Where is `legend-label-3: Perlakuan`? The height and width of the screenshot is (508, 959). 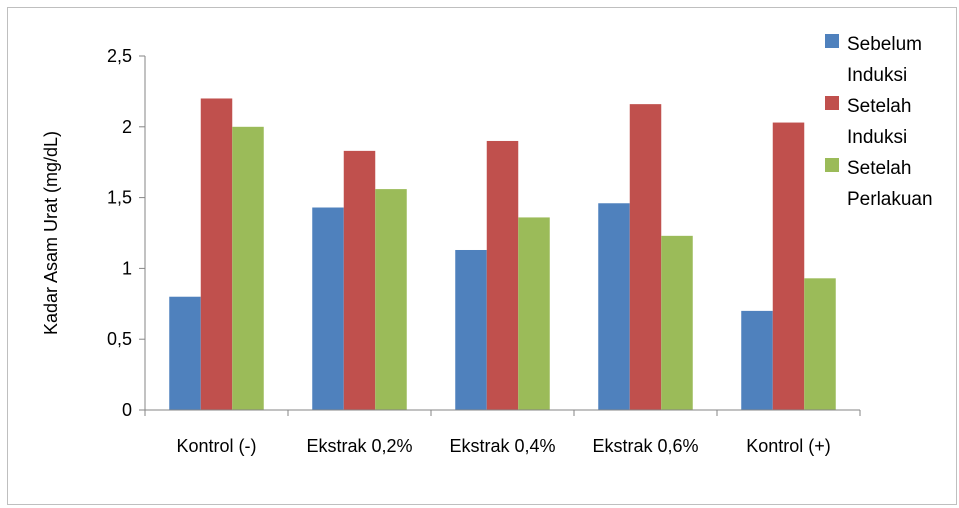 legend-label-3: Perlakuan is located at coordinates (890, 199).